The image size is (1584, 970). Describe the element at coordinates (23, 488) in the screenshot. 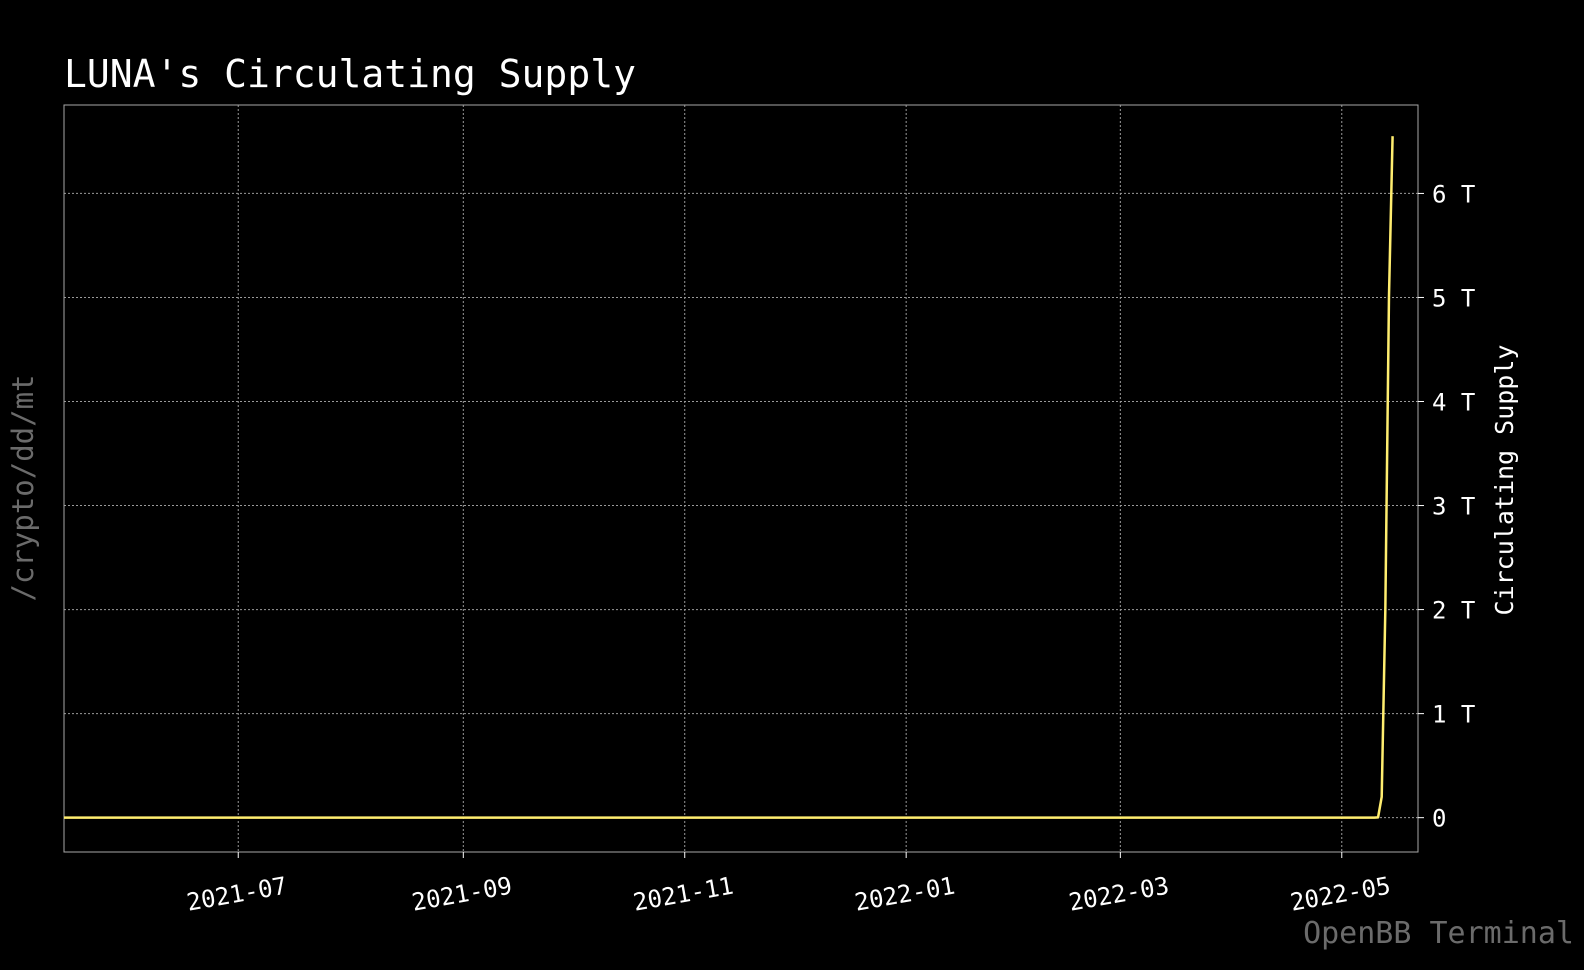

I see `command-path: /crypto/dd/mt` at that location.